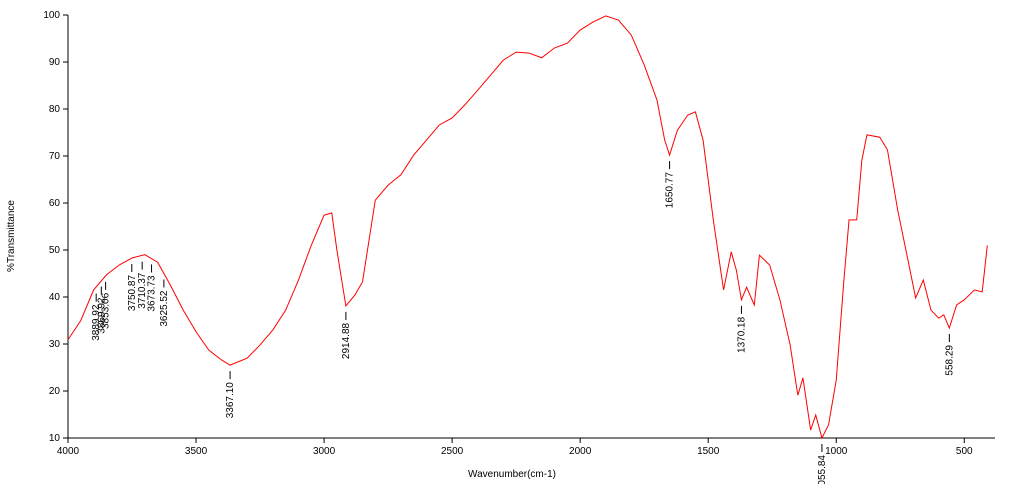 This screenshot has width=1020, height=484. I want to click on y-tick-label: 80, so click(55, 109).